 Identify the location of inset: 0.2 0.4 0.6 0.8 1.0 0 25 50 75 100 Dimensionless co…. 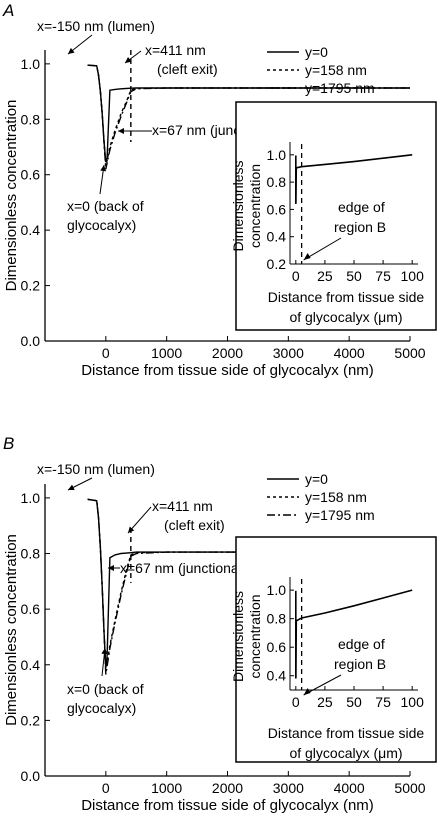
(333, 216).